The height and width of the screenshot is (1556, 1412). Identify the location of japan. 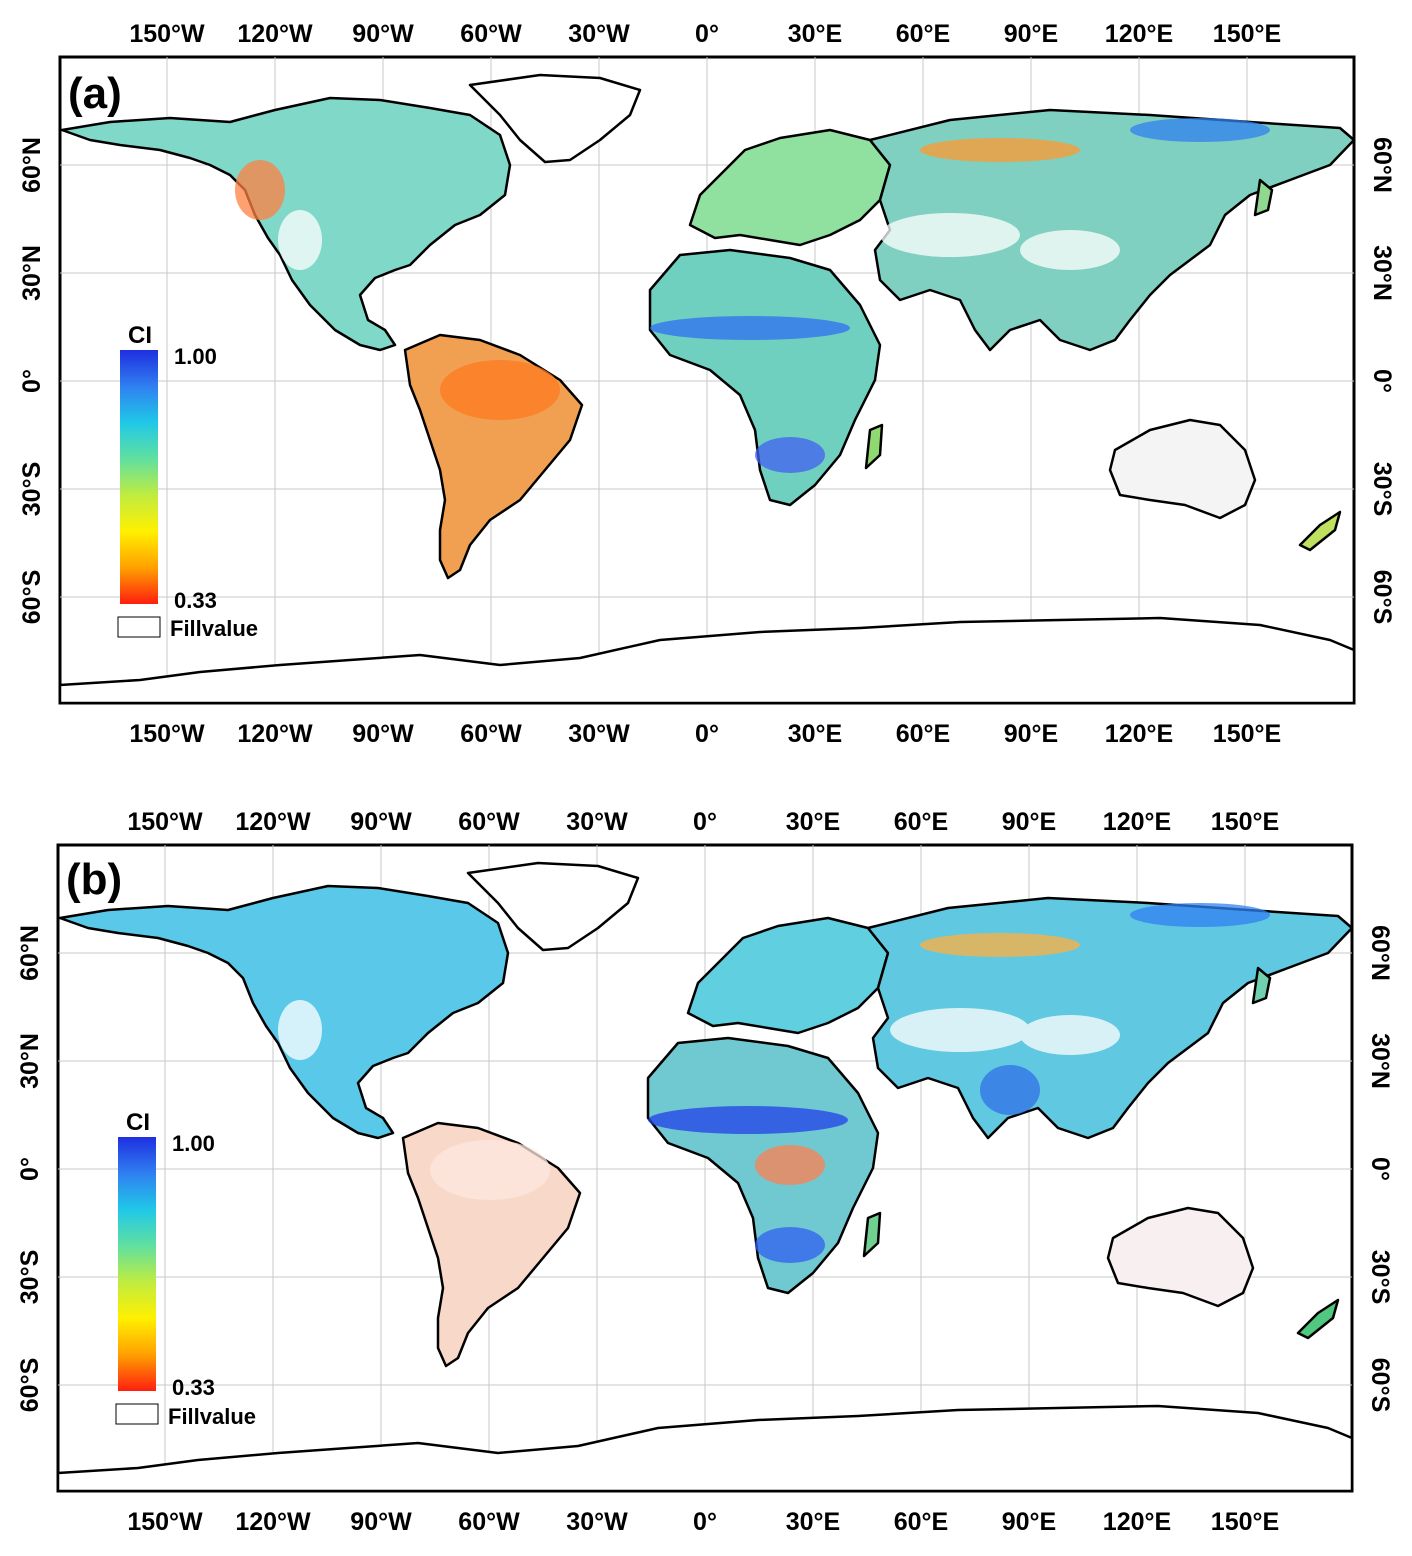
(1261, 985).